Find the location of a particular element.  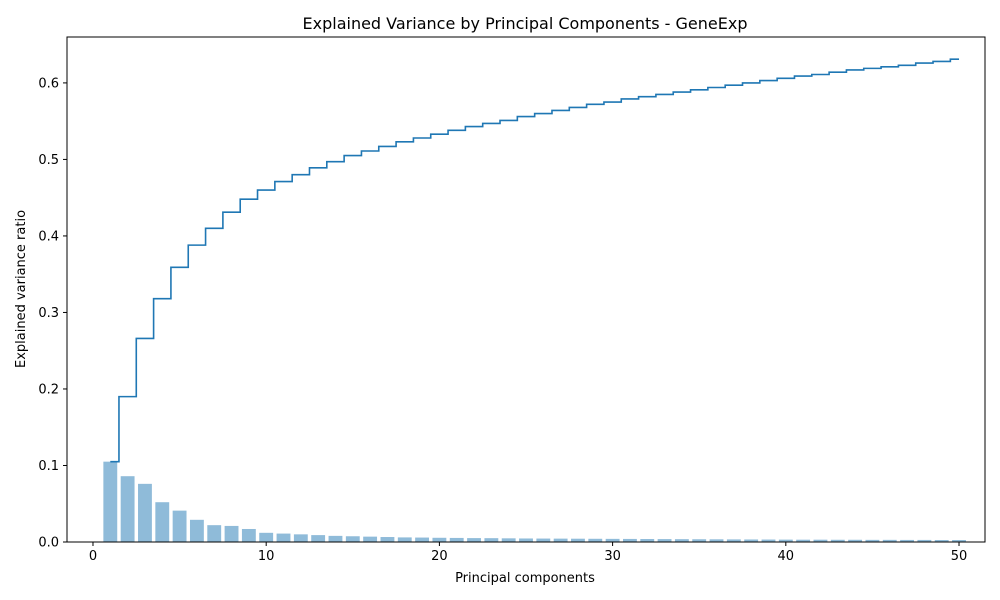

y-tick-label: 0.2 is located at coordinates (48, 389).